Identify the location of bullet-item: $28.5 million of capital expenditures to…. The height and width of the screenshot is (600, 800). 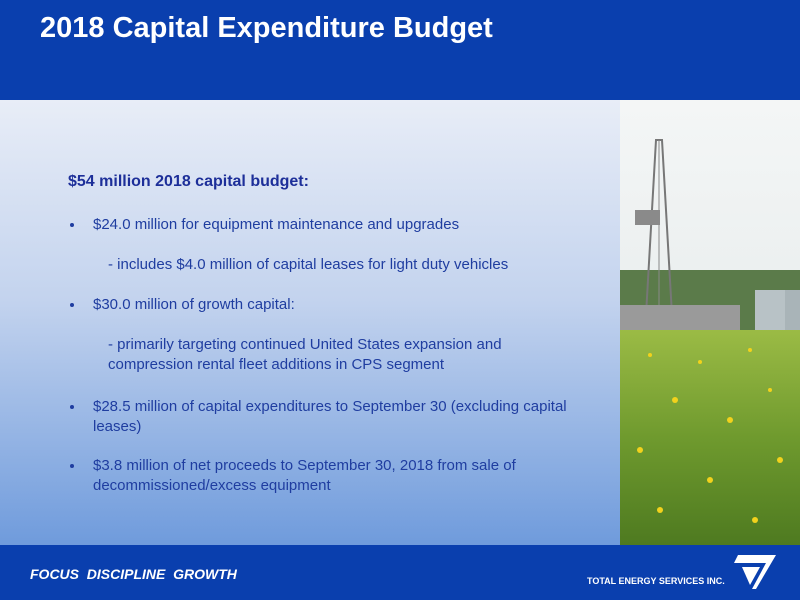
(324, 417).